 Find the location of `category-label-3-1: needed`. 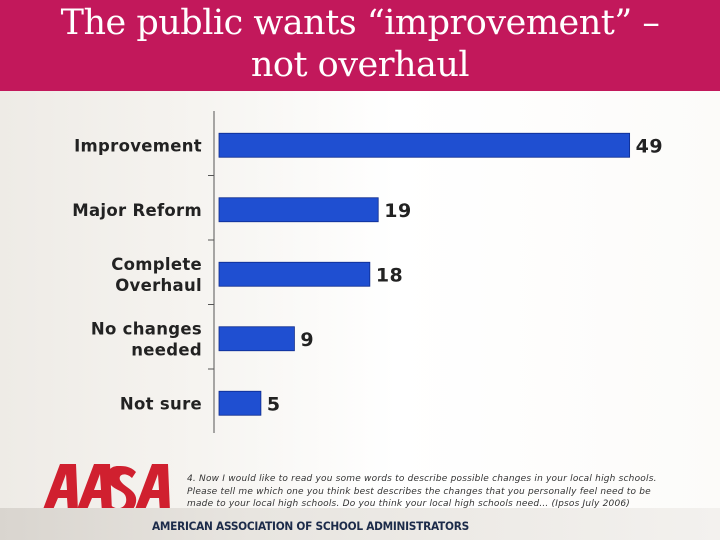

category-label-3-1: needed is located at coordinates (166, 349).